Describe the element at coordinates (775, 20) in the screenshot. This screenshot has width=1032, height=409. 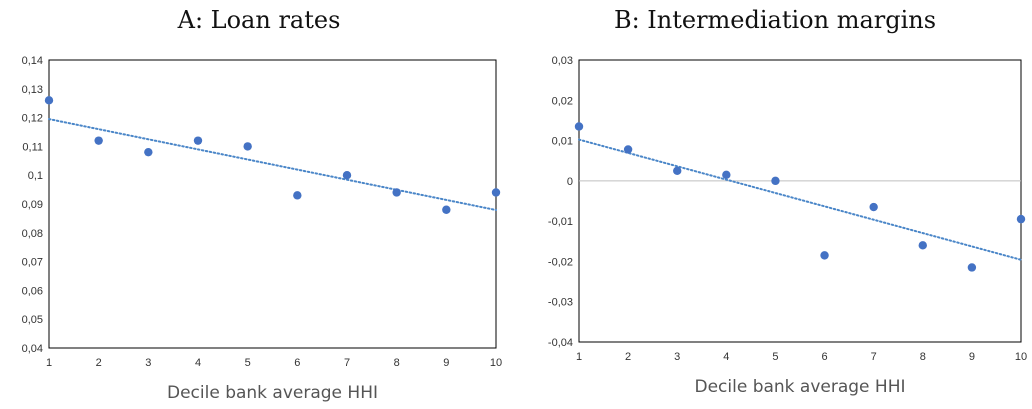
I see `chart-title: B: Intermediation margins` at that location.